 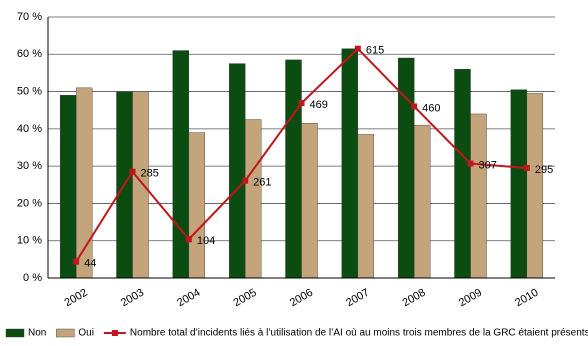 What do you see at coordinates (29, 54) in the screenshot?
I see `y-tick-label: 60 %` at bounding box center [29, 54].